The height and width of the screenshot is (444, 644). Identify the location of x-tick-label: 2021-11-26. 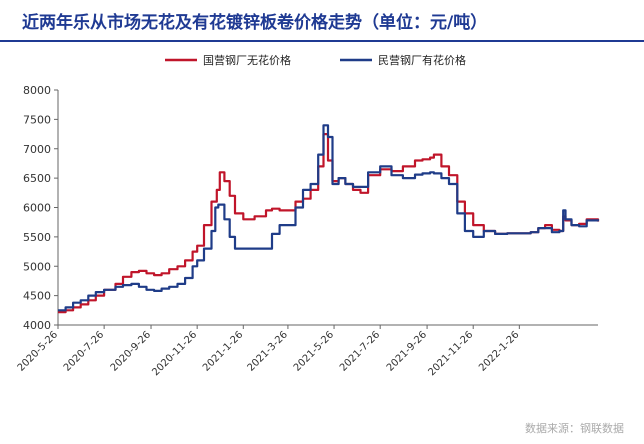
(450, 353).